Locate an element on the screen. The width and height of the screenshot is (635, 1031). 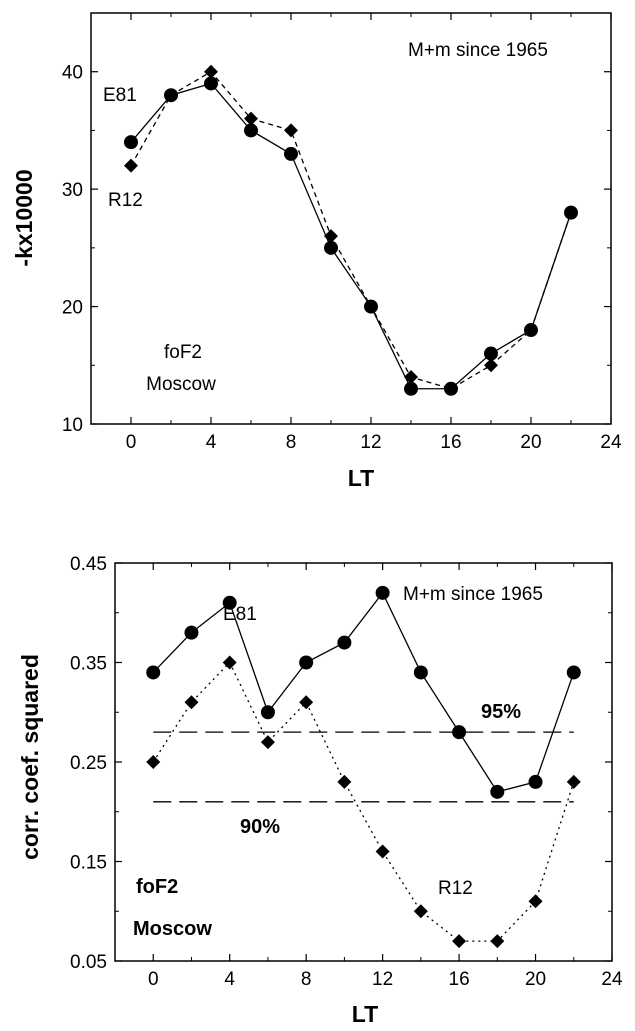
y-tick-label: 20 is located at coordinates (72, 308).